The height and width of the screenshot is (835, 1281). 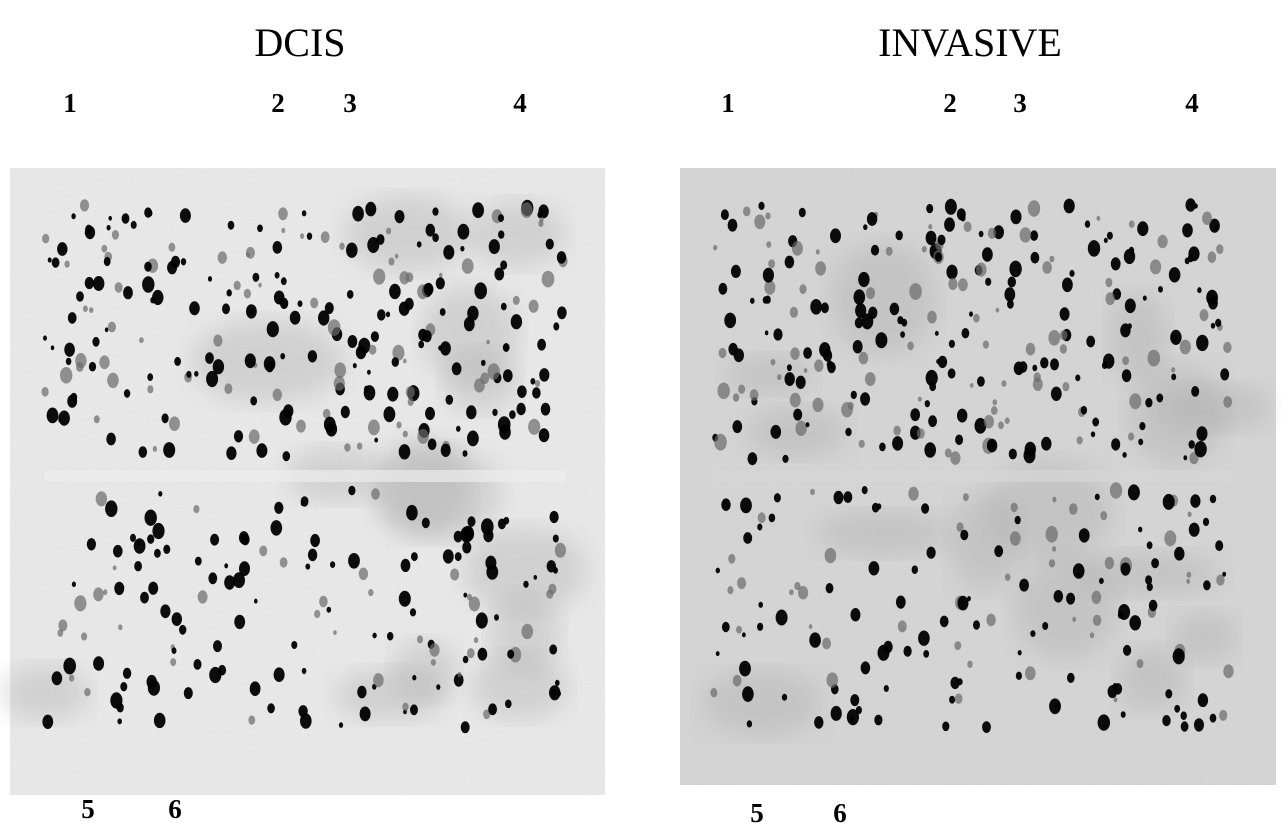 What do you see at coordinates (757, 813) in the screenshot?
I see `lane-label: 5` at bounding box center [757, 813].